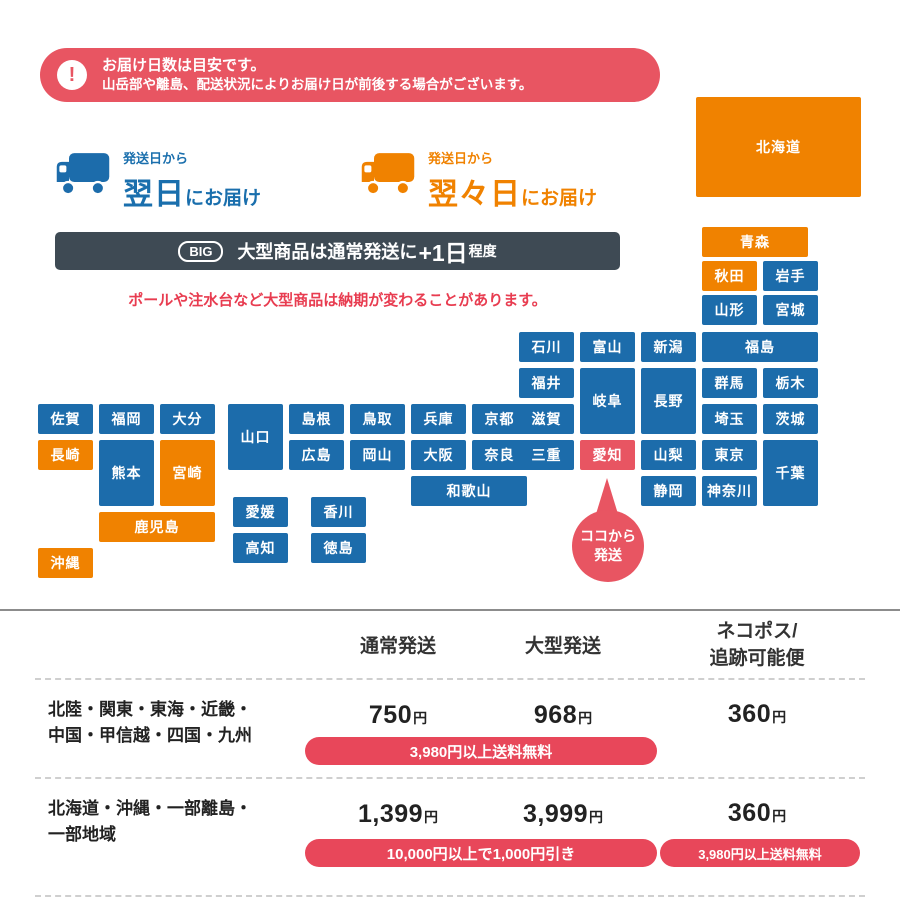 This screenshot has width=900, height=900. What do you see at coordinates (546, 455) in the screenshot?
I see `prefecture-box: 三重` at bounding box center [546, 455].